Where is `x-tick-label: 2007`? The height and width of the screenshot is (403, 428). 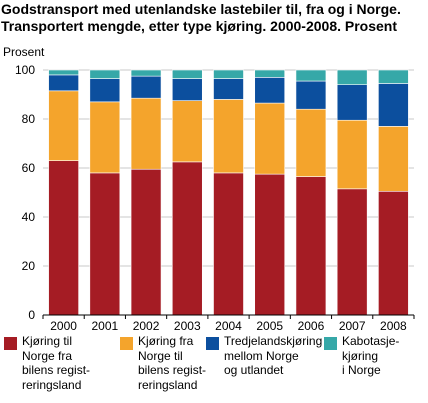
x-tick-label: 2007 is located at coordinates (352, 326).